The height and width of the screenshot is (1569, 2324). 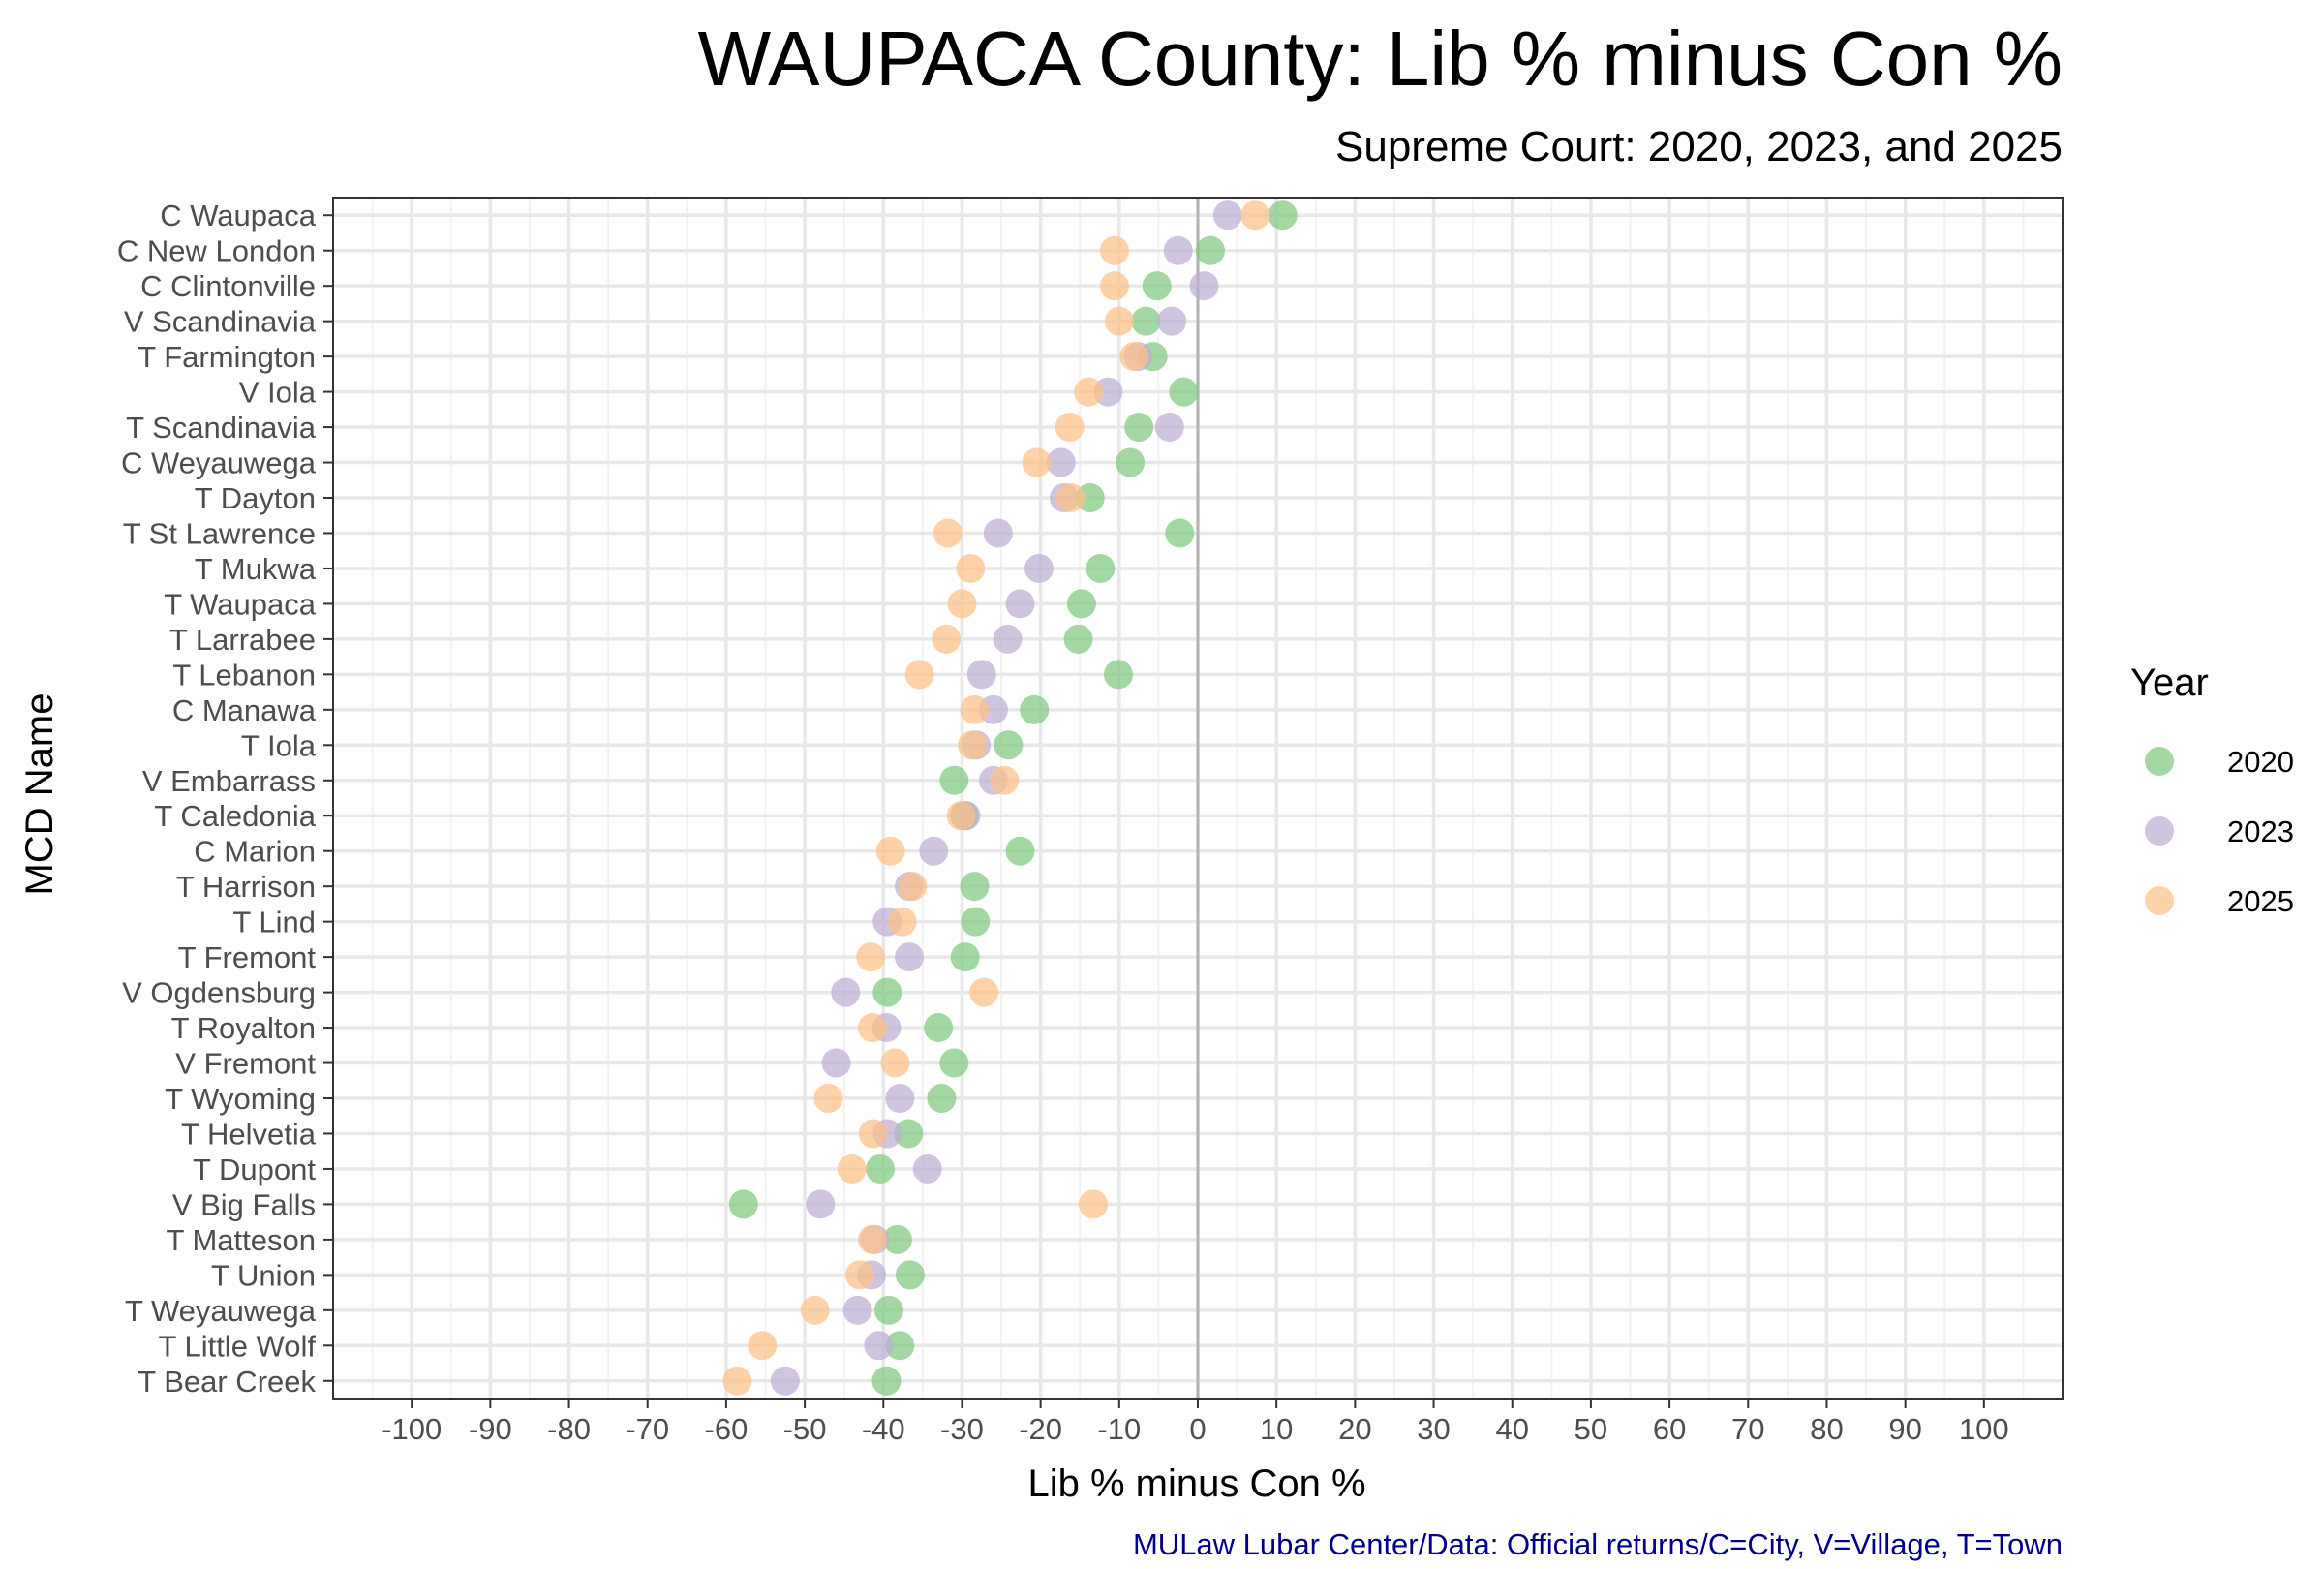 I want to click on y-tick-label: C Weyauwega, so click(x=219, y=463).